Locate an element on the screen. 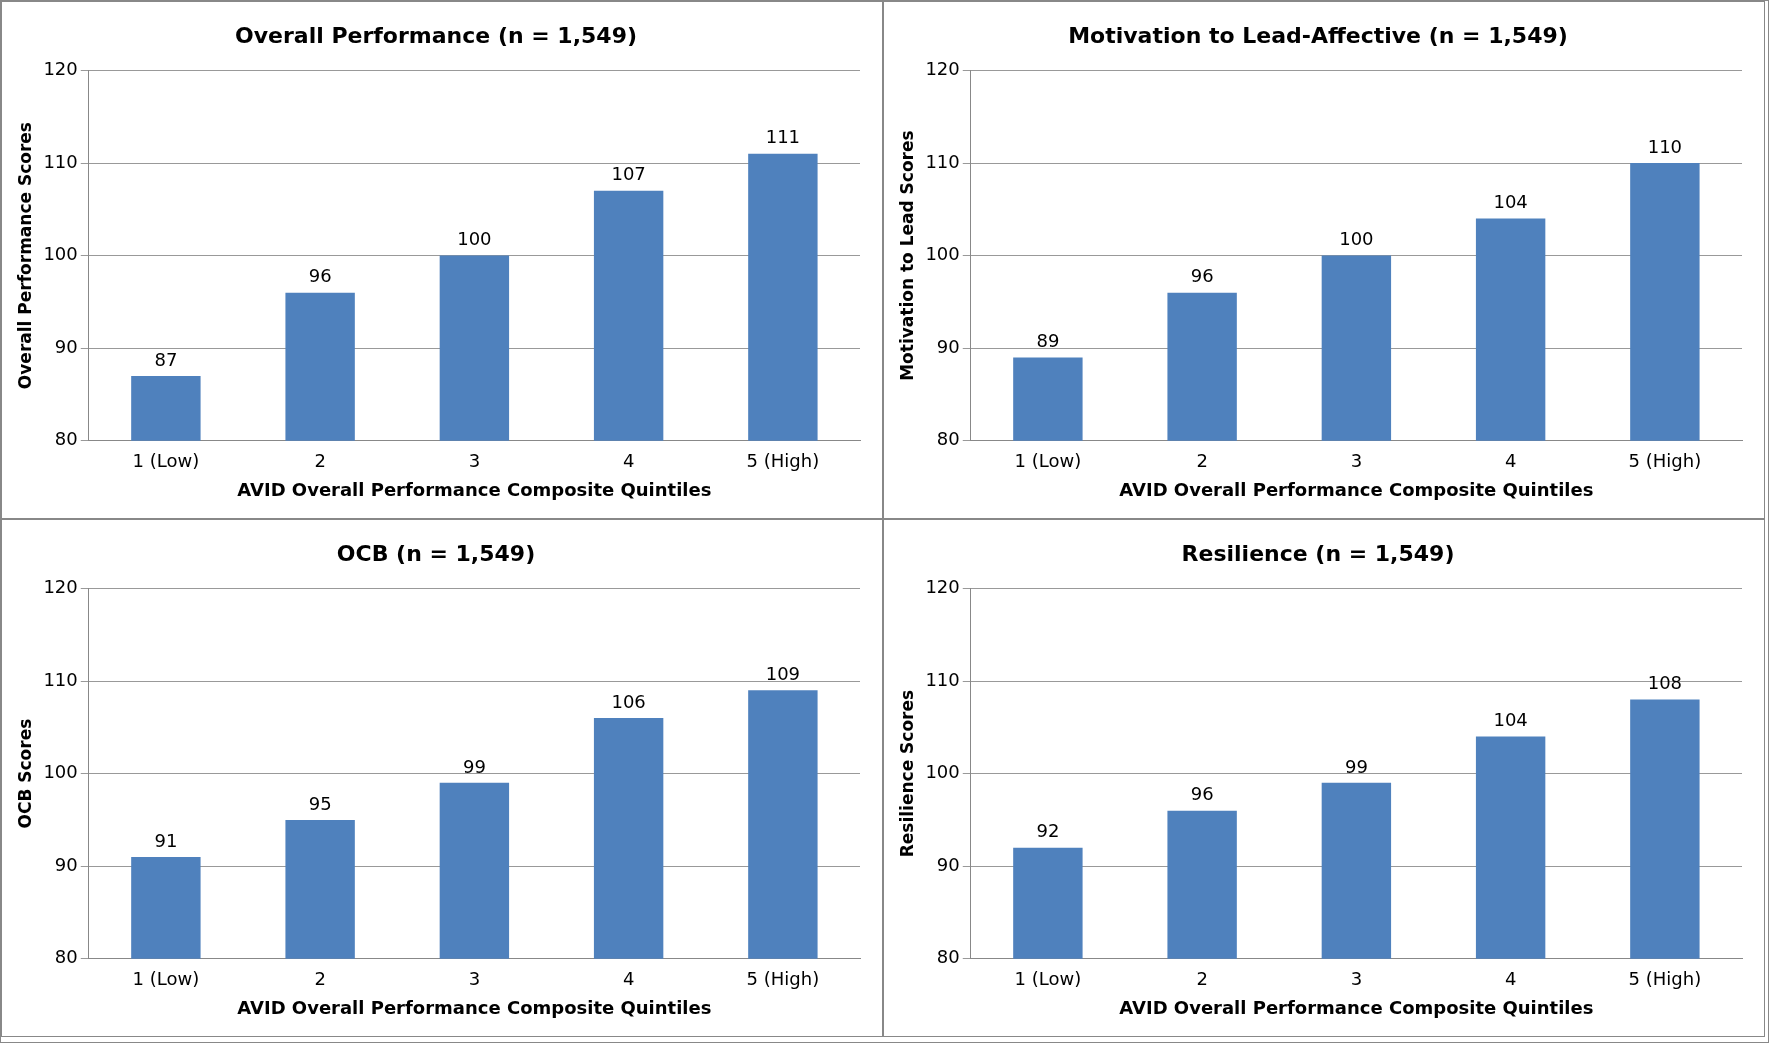 The image size is (1769, 1043). data-label: 92 is located at coordinates (1048, 831).